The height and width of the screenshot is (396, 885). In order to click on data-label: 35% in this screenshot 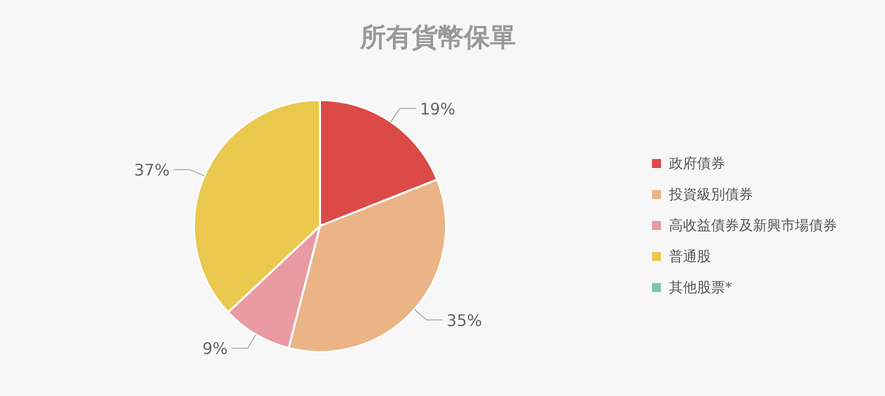, I will do `click(464, 320)`.